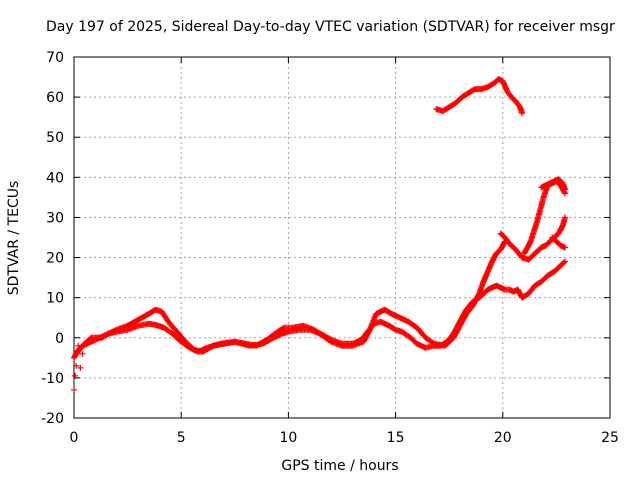  What do you see at coordinates (52, 419) in the screenshot?
I see `y-tick-label: -20` at bounding box center [52, 419].